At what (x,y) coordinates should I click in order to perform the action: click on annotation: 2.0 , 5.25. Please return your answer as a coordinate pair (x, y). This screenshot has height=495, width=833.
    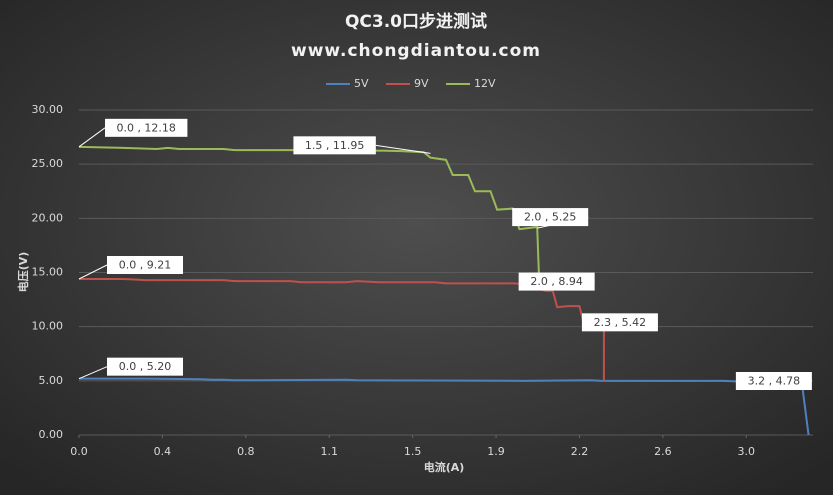
    Looking at the image, I should click on (550, 218).